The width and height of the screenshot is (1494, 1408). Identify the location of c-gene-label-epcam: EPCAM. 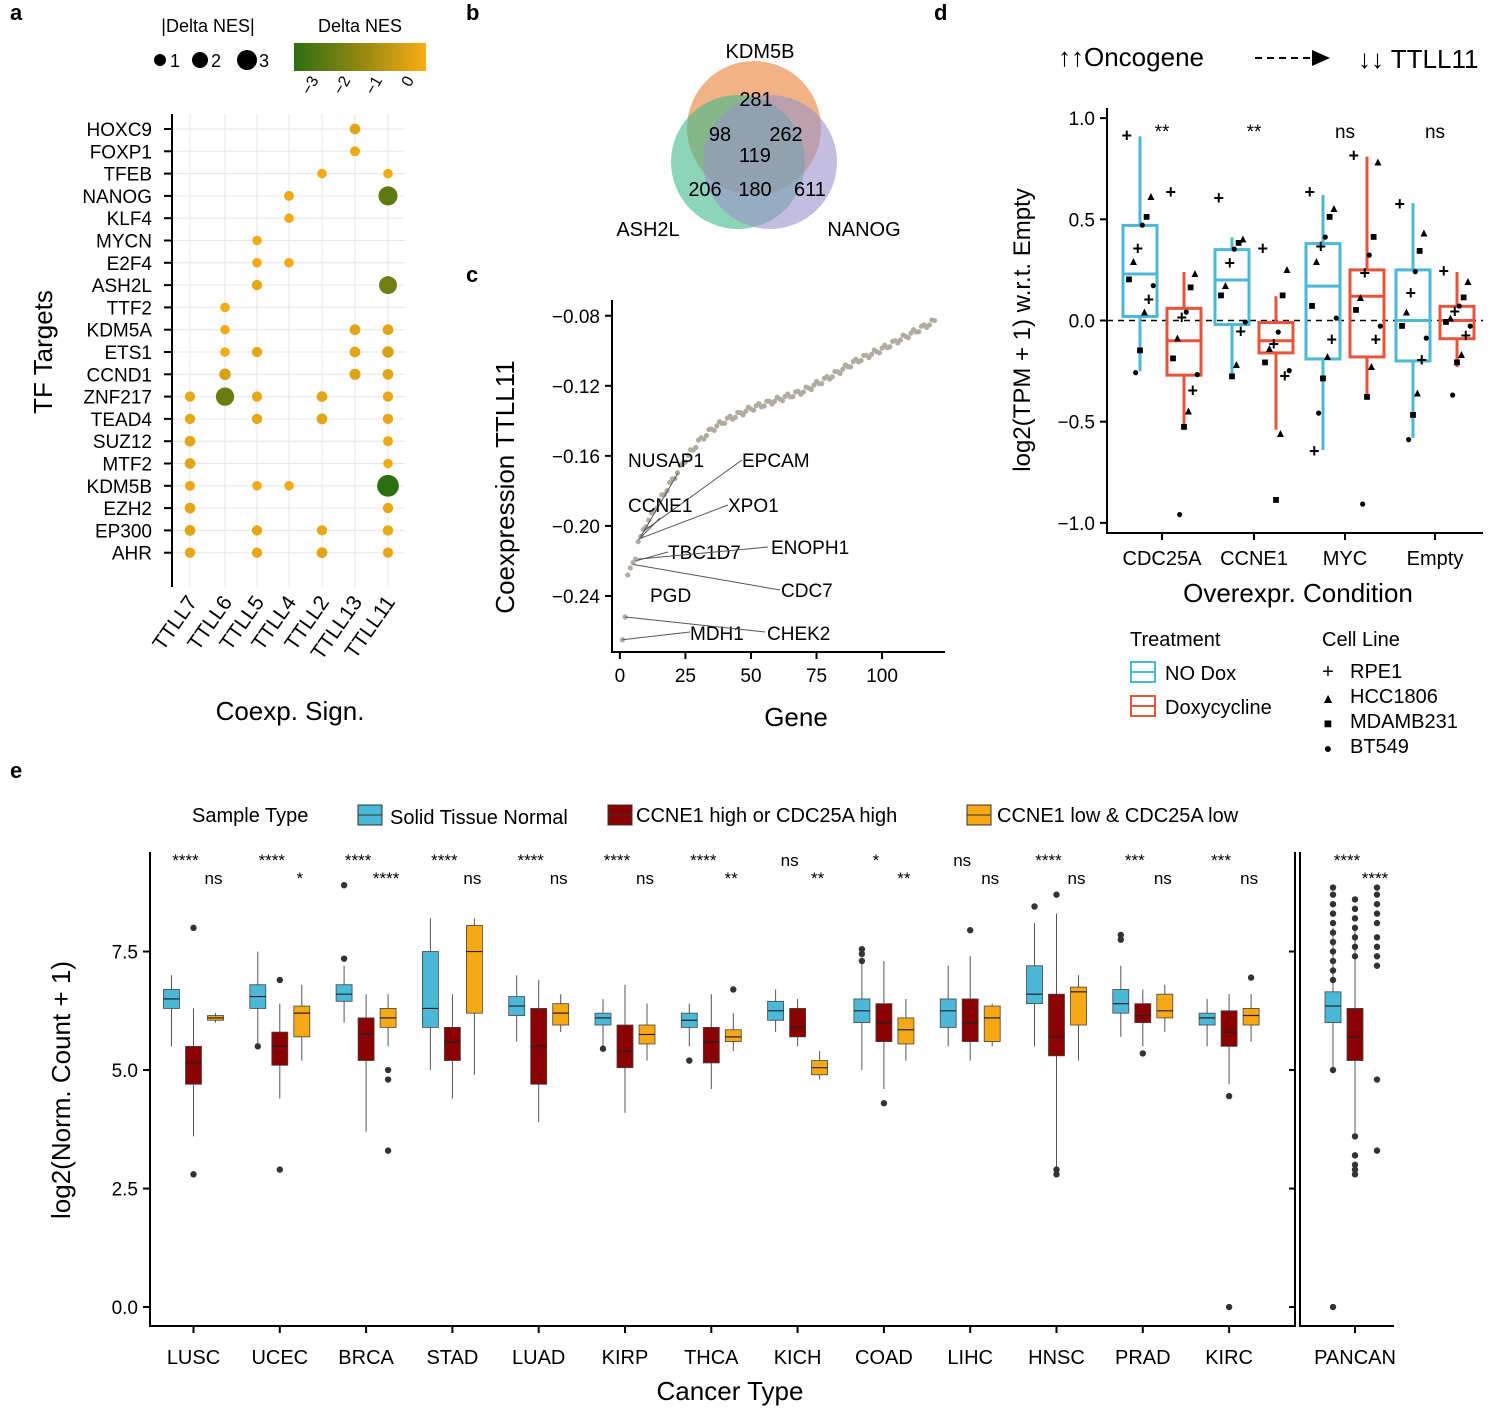
(776, 461).